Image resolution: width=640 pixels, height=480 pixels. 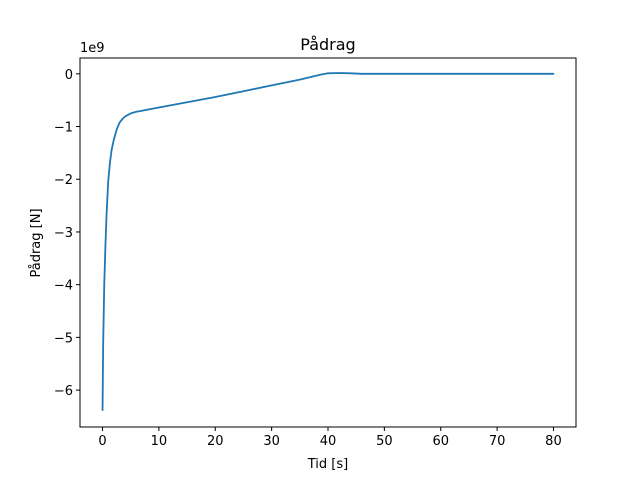 What do you see at coordinates (63, 128) in the screenshot?
I see `y-tick-label: −1` at bounding box center [63, 128].